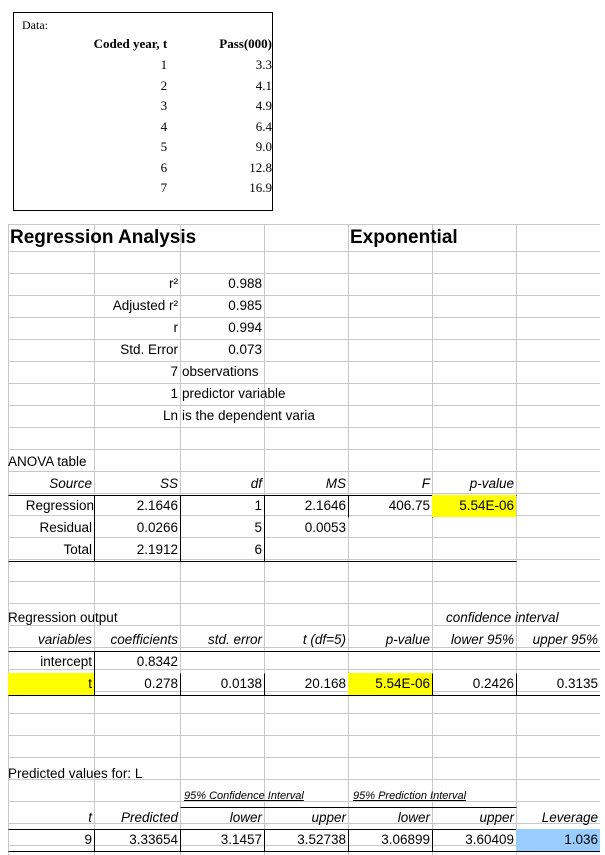 The image size is (605, 855). Describe the element at coordinates (65, 527) in the screenshot. I see `anova-residual-label: Residual` at that location.